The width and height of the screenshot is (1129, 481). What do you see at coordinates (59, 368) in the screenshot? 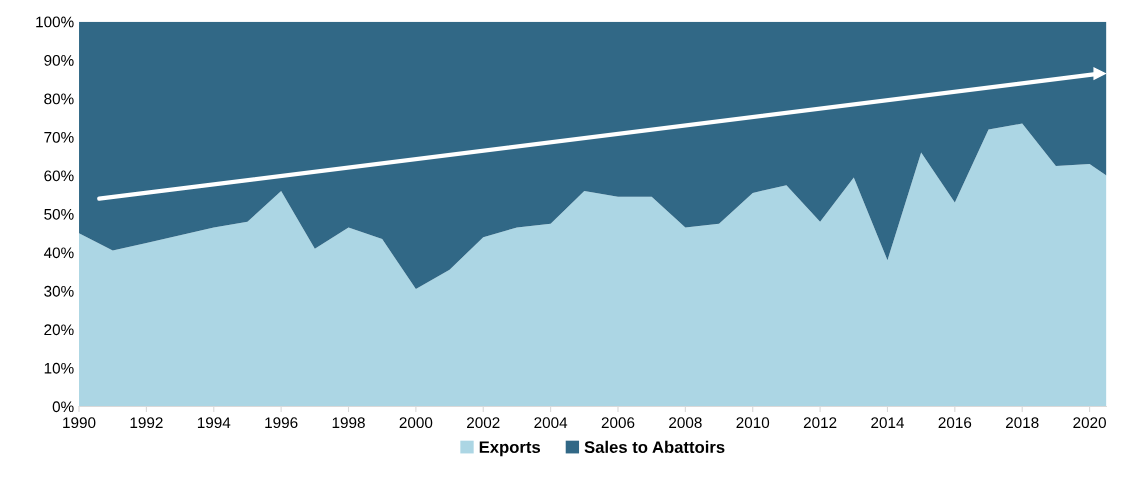
I see `y-tick-label: 10%` at bounding box center [59, 368].